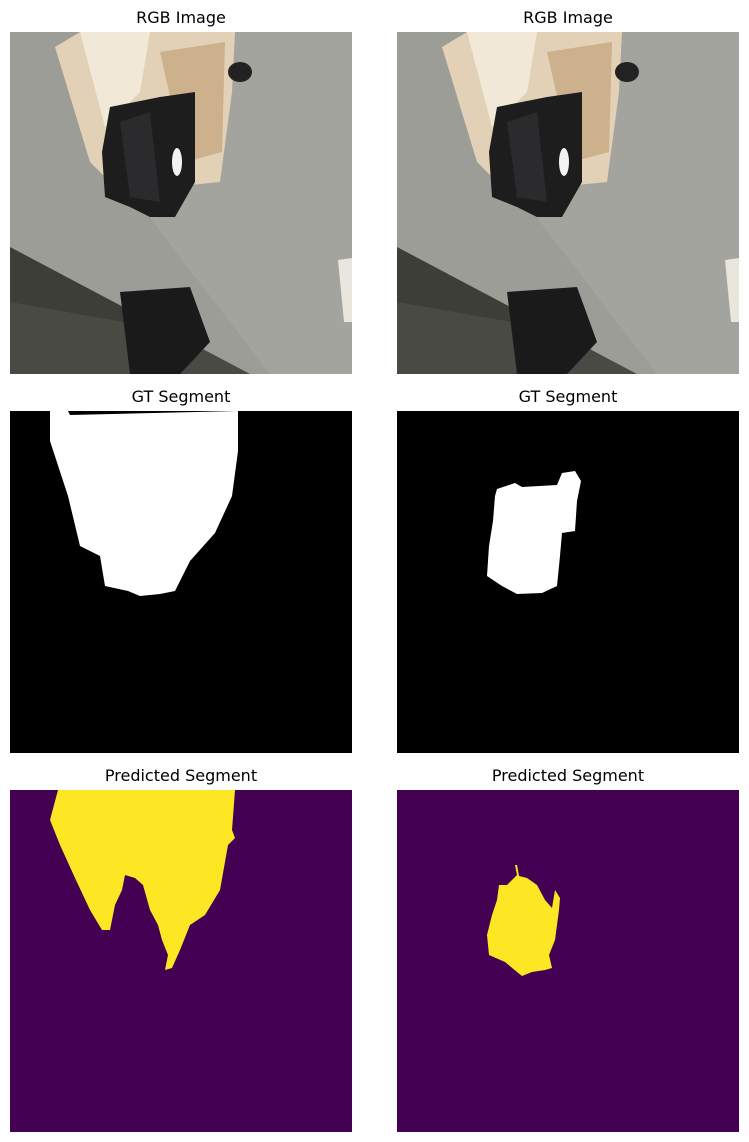 The image size is (749, 1142). What do you see at coordinates (181, 775) in the screenshot?
I see `panel-title-pred-left: Predicted Segment` at bounding box center [181, 775].